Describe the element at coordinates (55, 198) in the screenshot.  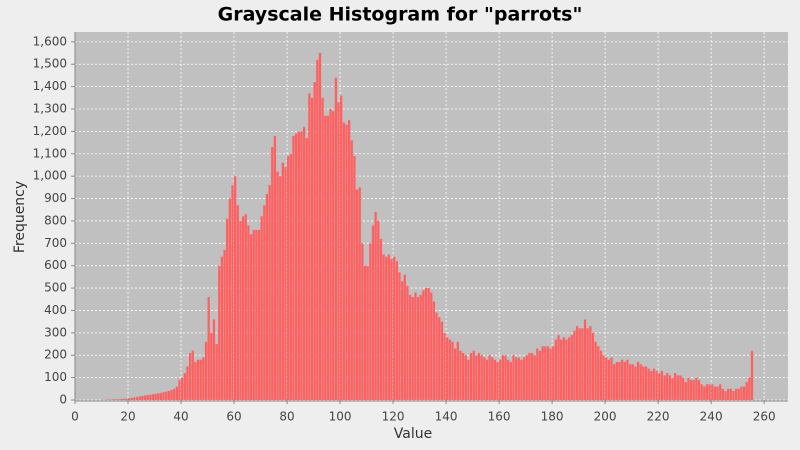
I see `y-tick-label: 900` at that location.